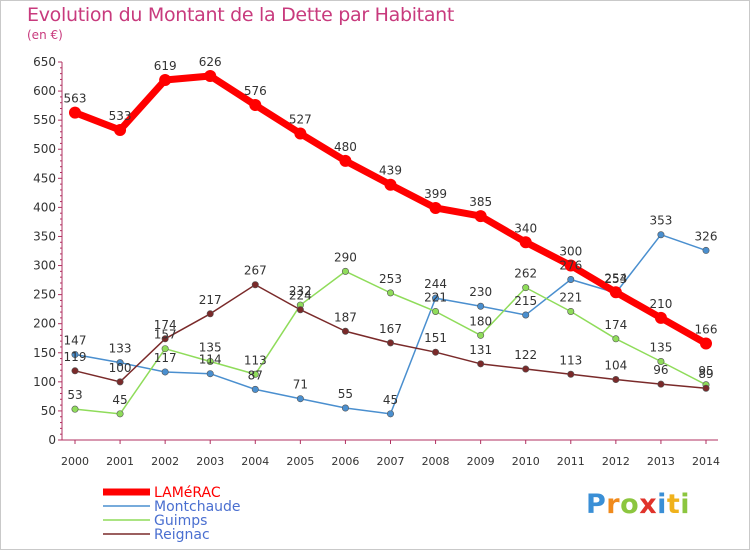 Image resolution: width=750 pixels, height=550 pixels. What do you see at coordinates (390, 171) in the screenshot?
I see `data-label: 439` at bounding box center [390, 171].